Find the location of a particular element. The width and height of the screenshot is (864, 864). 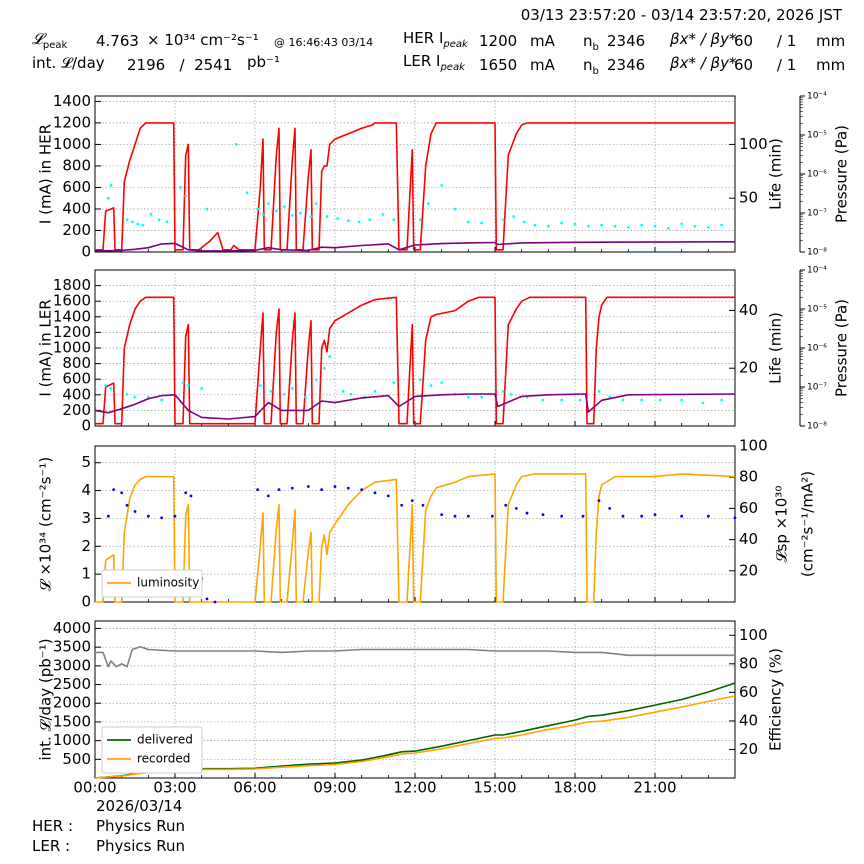

pressure-axis-label: Pressure (Pa) is located at coordinates (842, 174).